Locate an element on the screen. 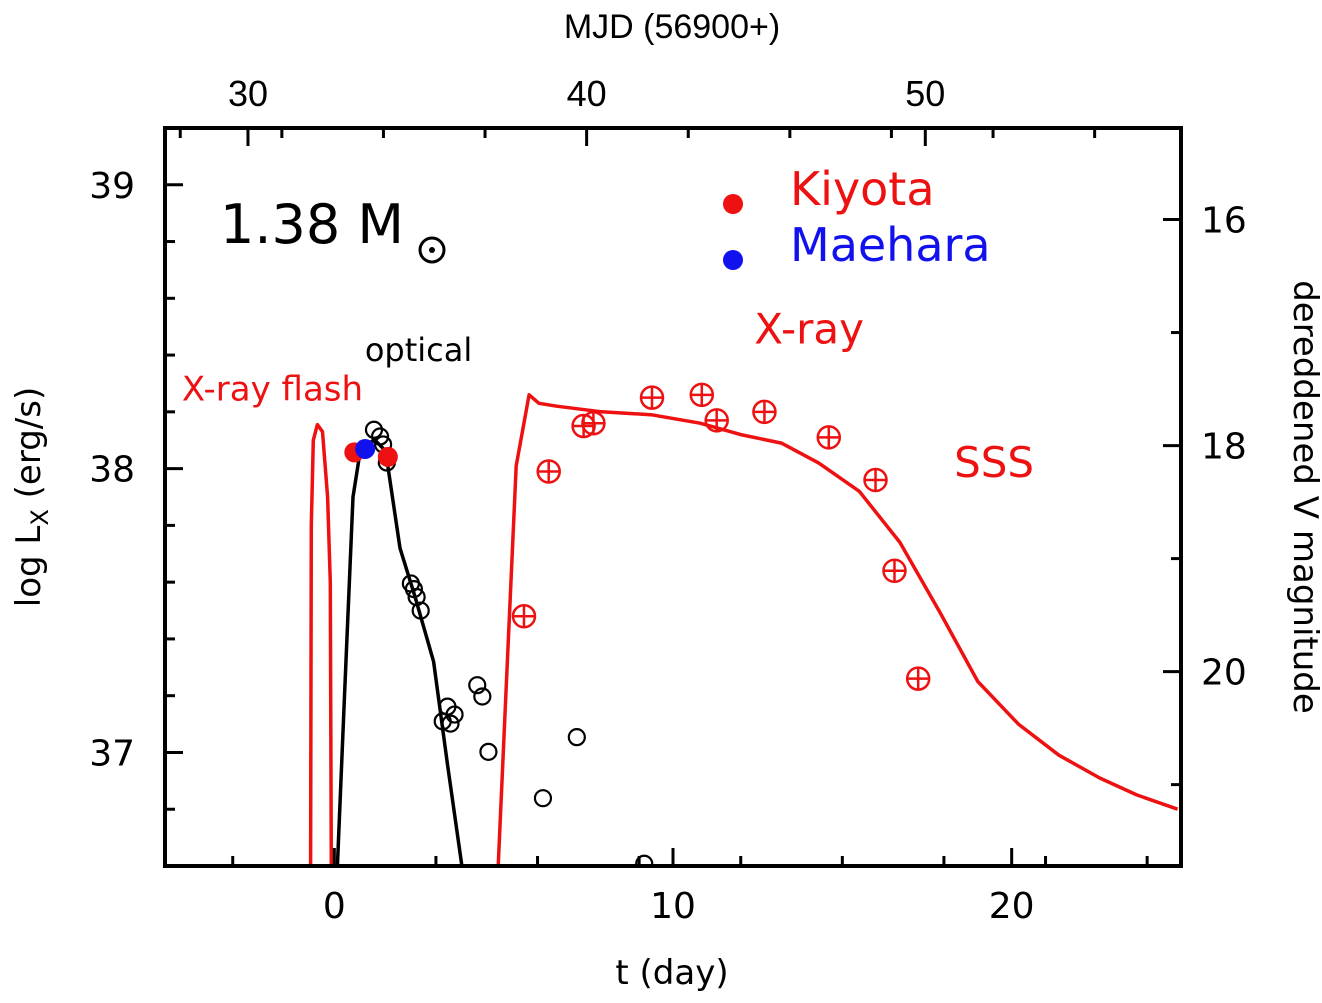 The height and width of the screenshot is (1003, 1322). annotation-optical: optical is located at coordinates (418, 350).